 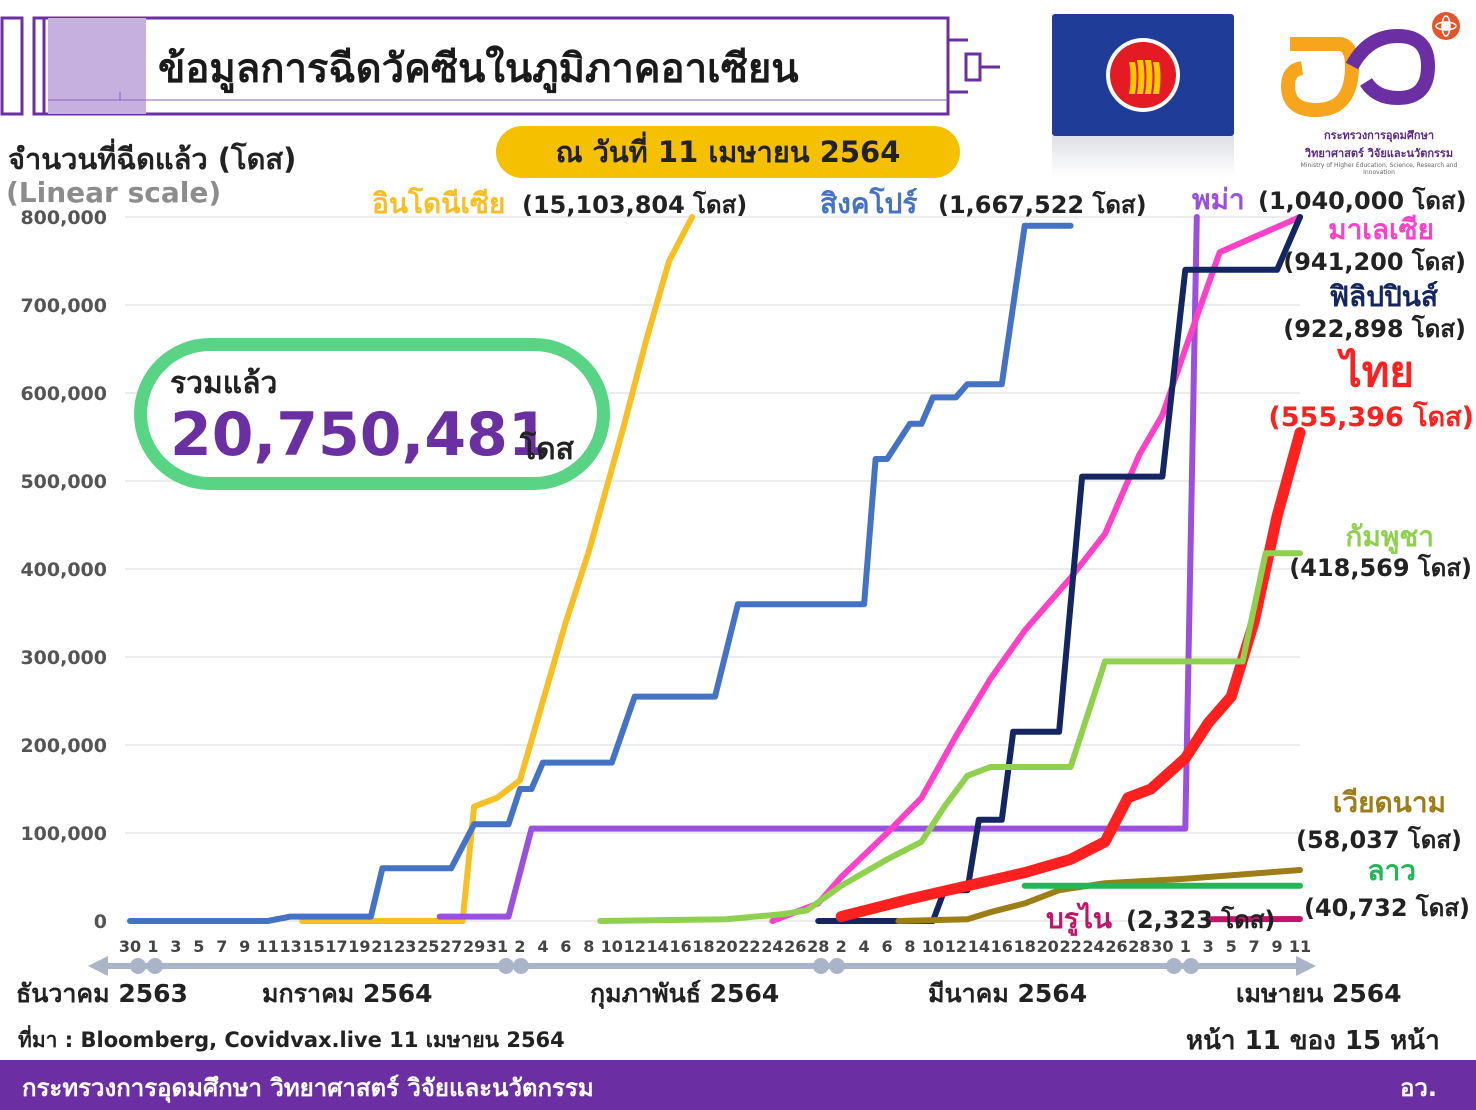 What do you see at coordinates (1375, 371) in the screenshot?
I see `series-name-label: ไทย` at bounding box center [1375, 371].